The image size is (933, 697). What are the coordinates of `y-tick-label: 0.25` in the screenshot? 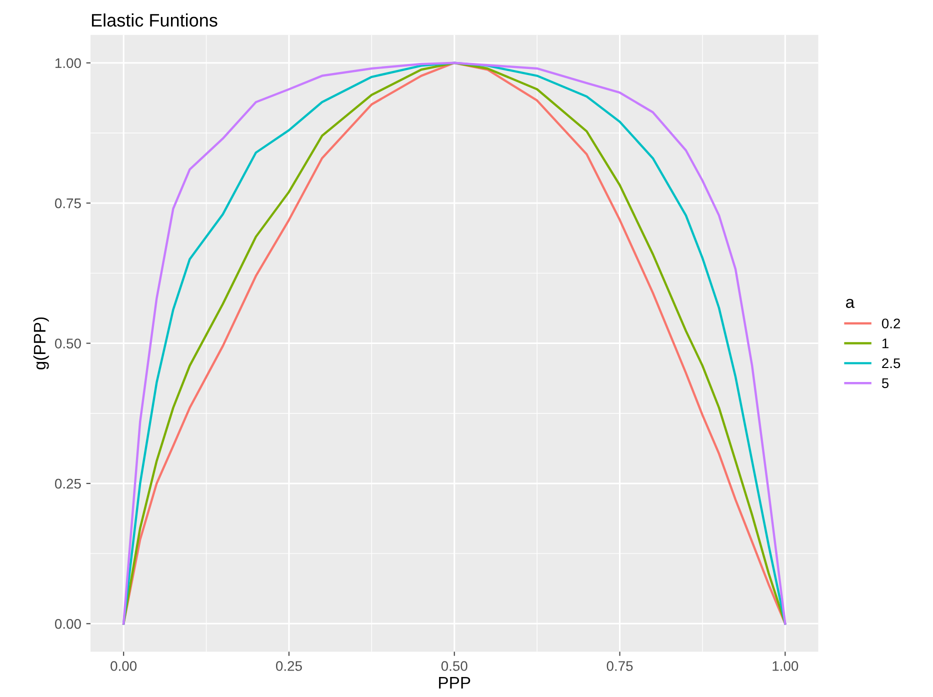 It's located at (67, 483).